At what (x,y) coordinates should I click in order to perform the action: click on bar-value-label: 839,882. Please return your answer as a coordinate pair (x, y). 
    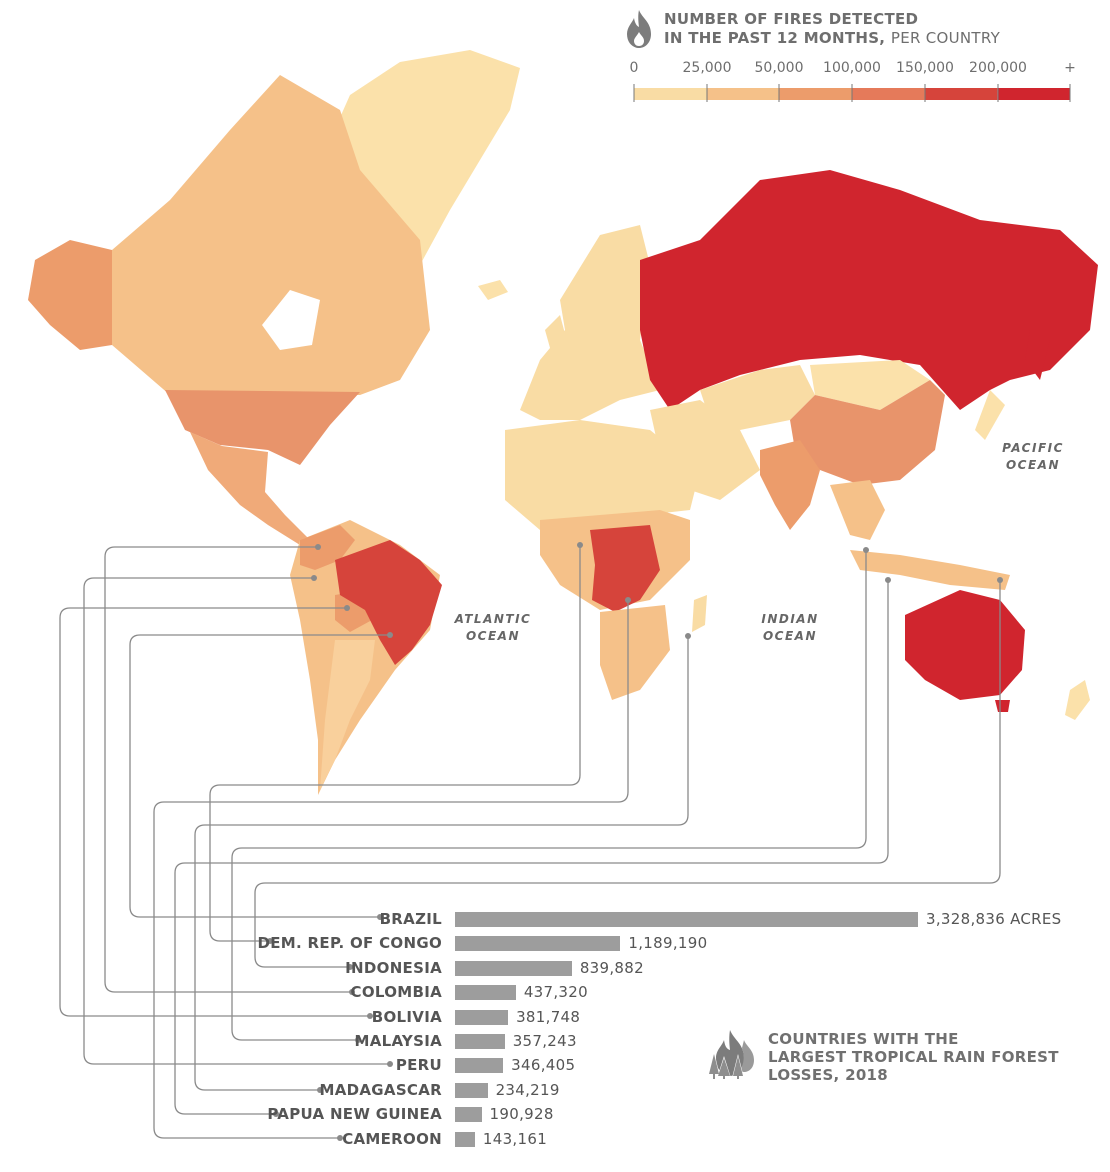
    Looking at the image, I should click on (612, 968).